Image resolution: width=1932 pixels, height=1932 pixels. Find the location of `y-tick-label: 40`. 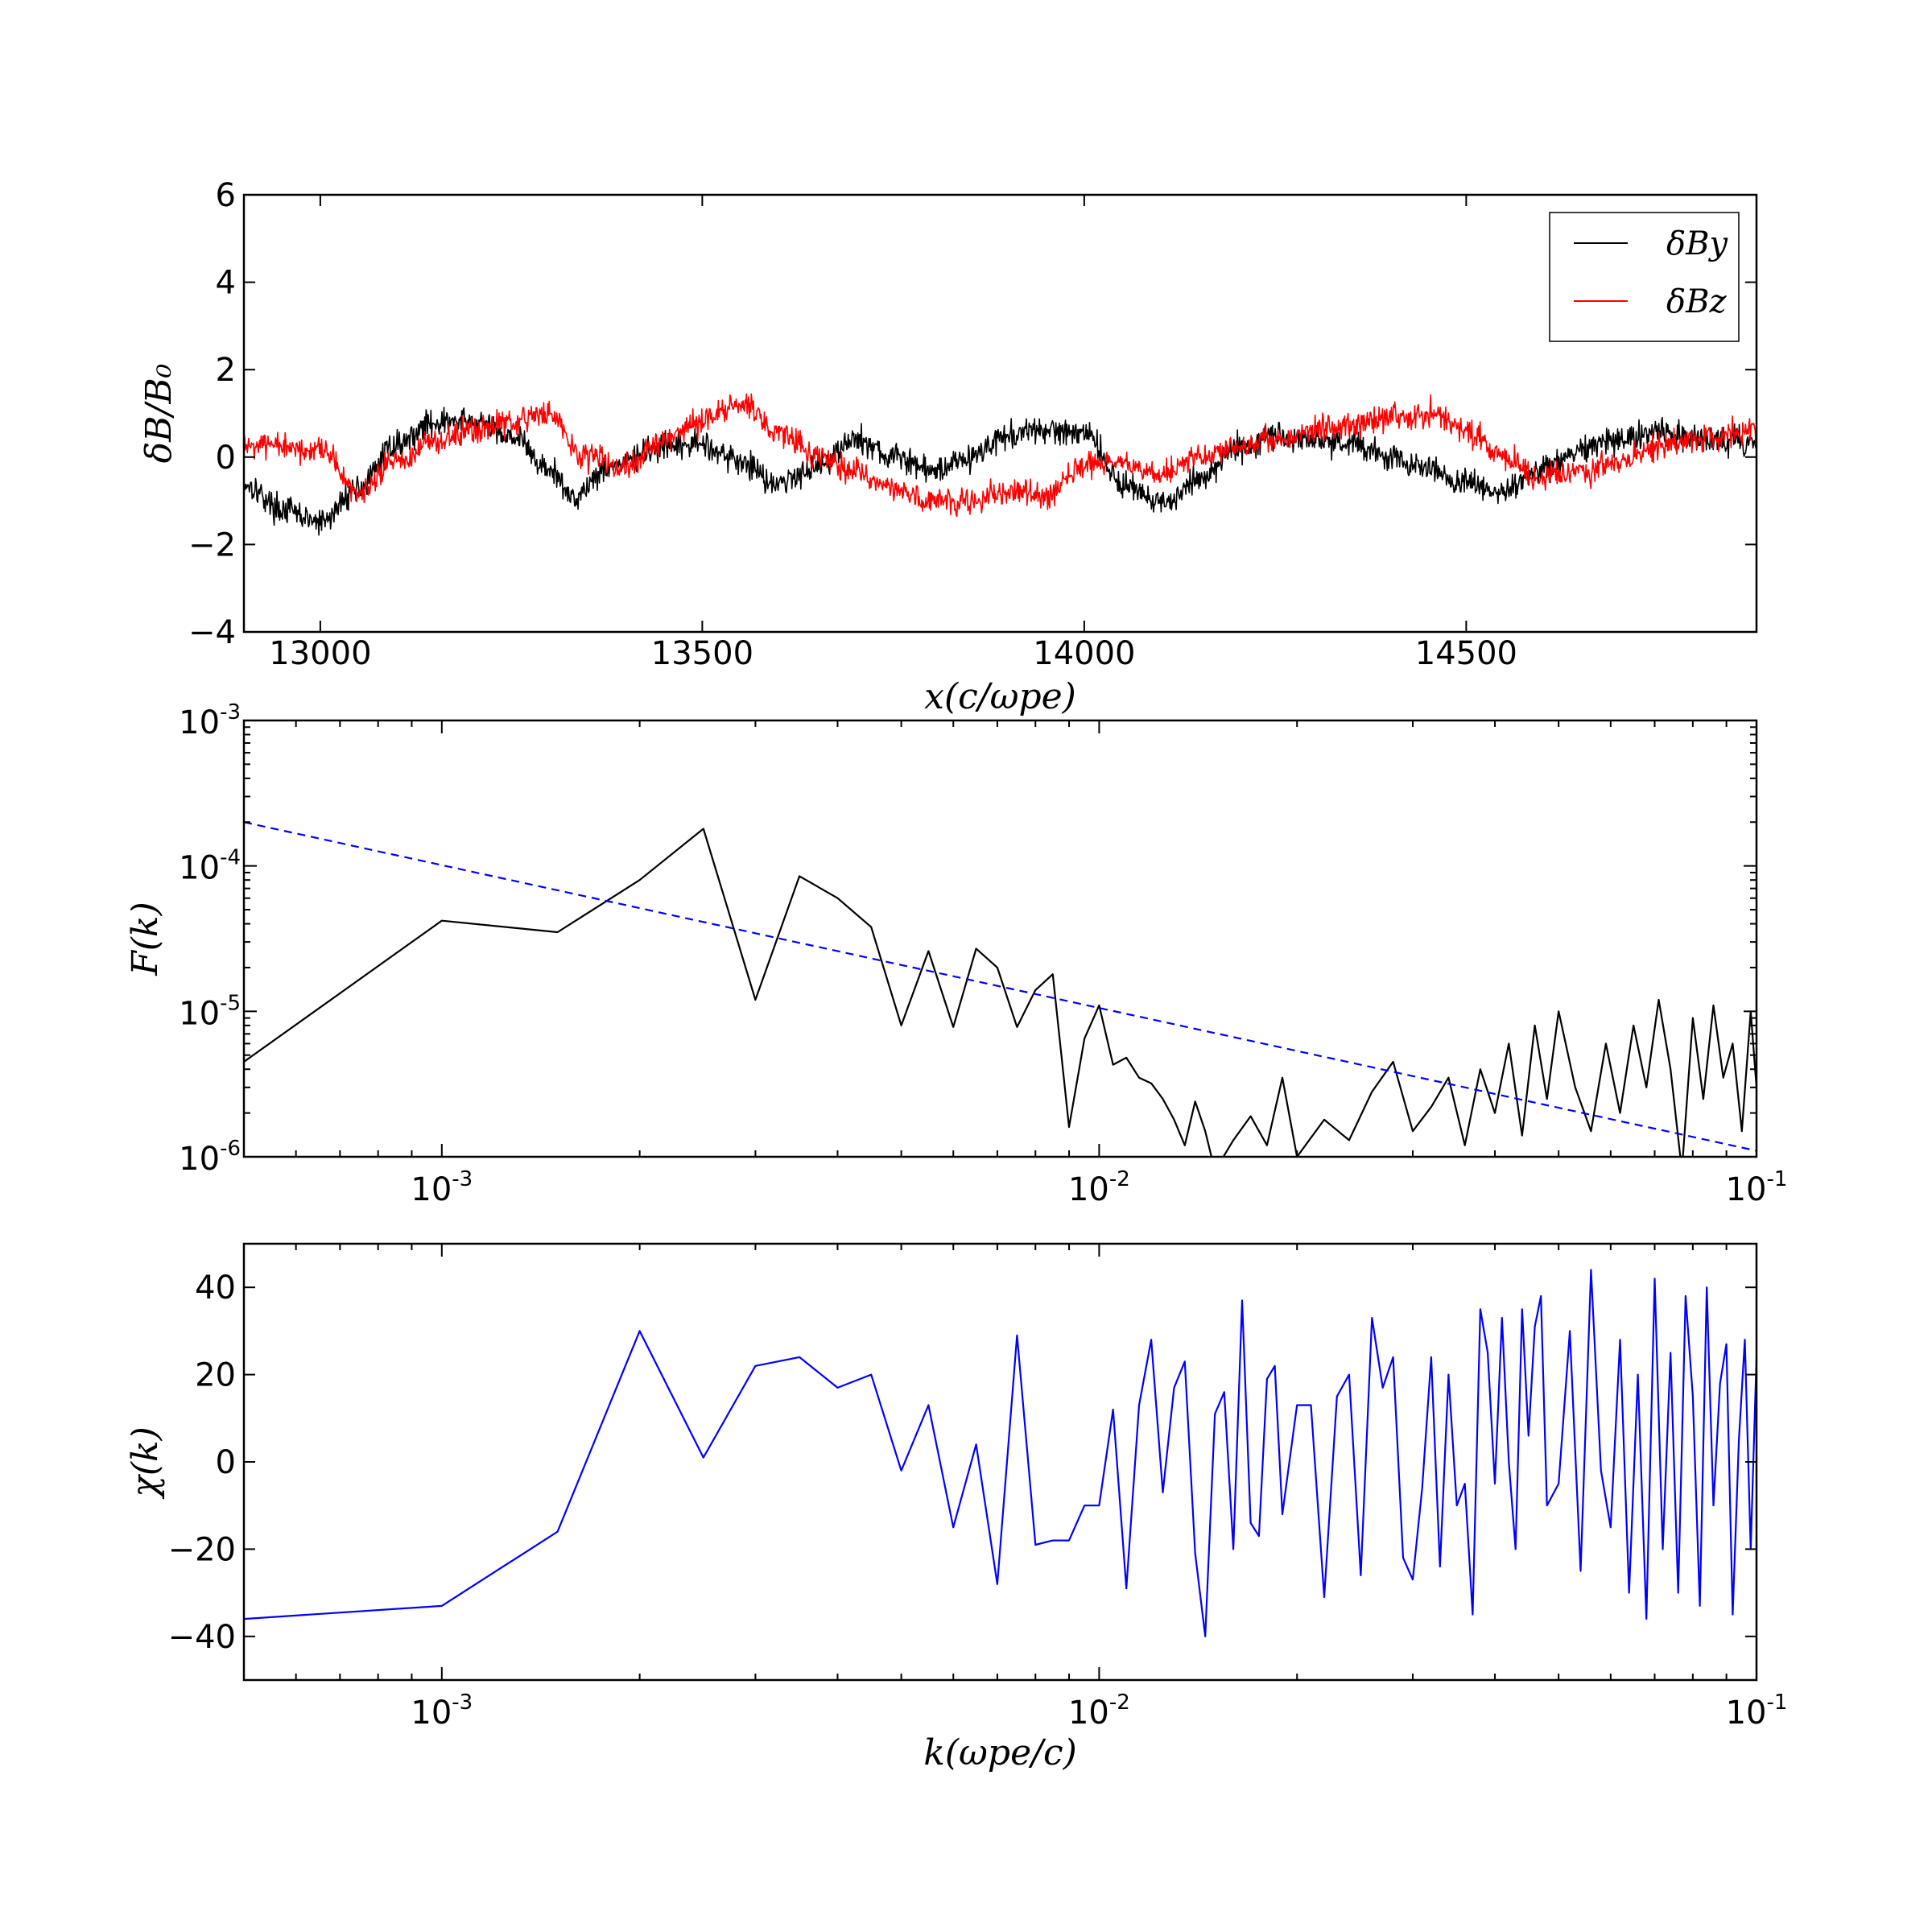

y-tick-label: 40 is located at coordinates (215, 1288).